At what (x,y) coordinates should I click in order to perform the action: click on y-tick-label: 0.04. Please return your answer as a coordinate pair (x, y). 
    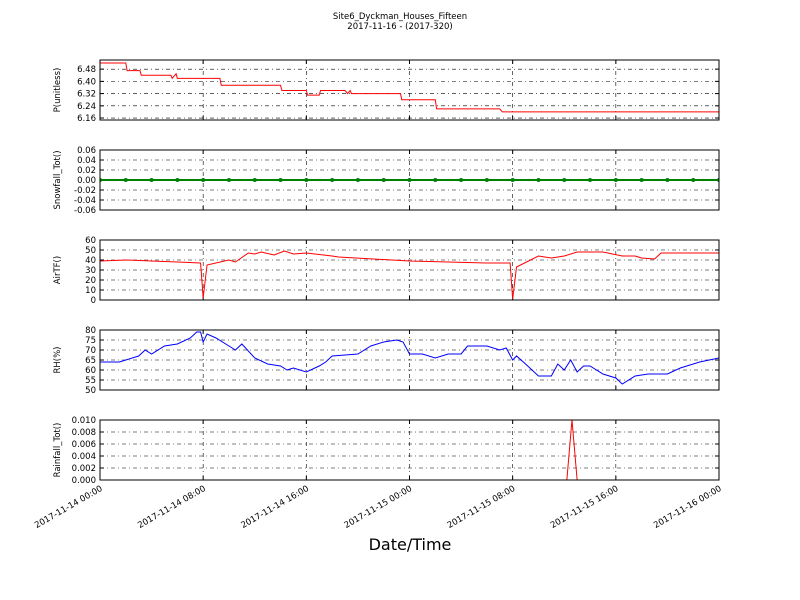
    Looking at the image, I should click on (86, 161).